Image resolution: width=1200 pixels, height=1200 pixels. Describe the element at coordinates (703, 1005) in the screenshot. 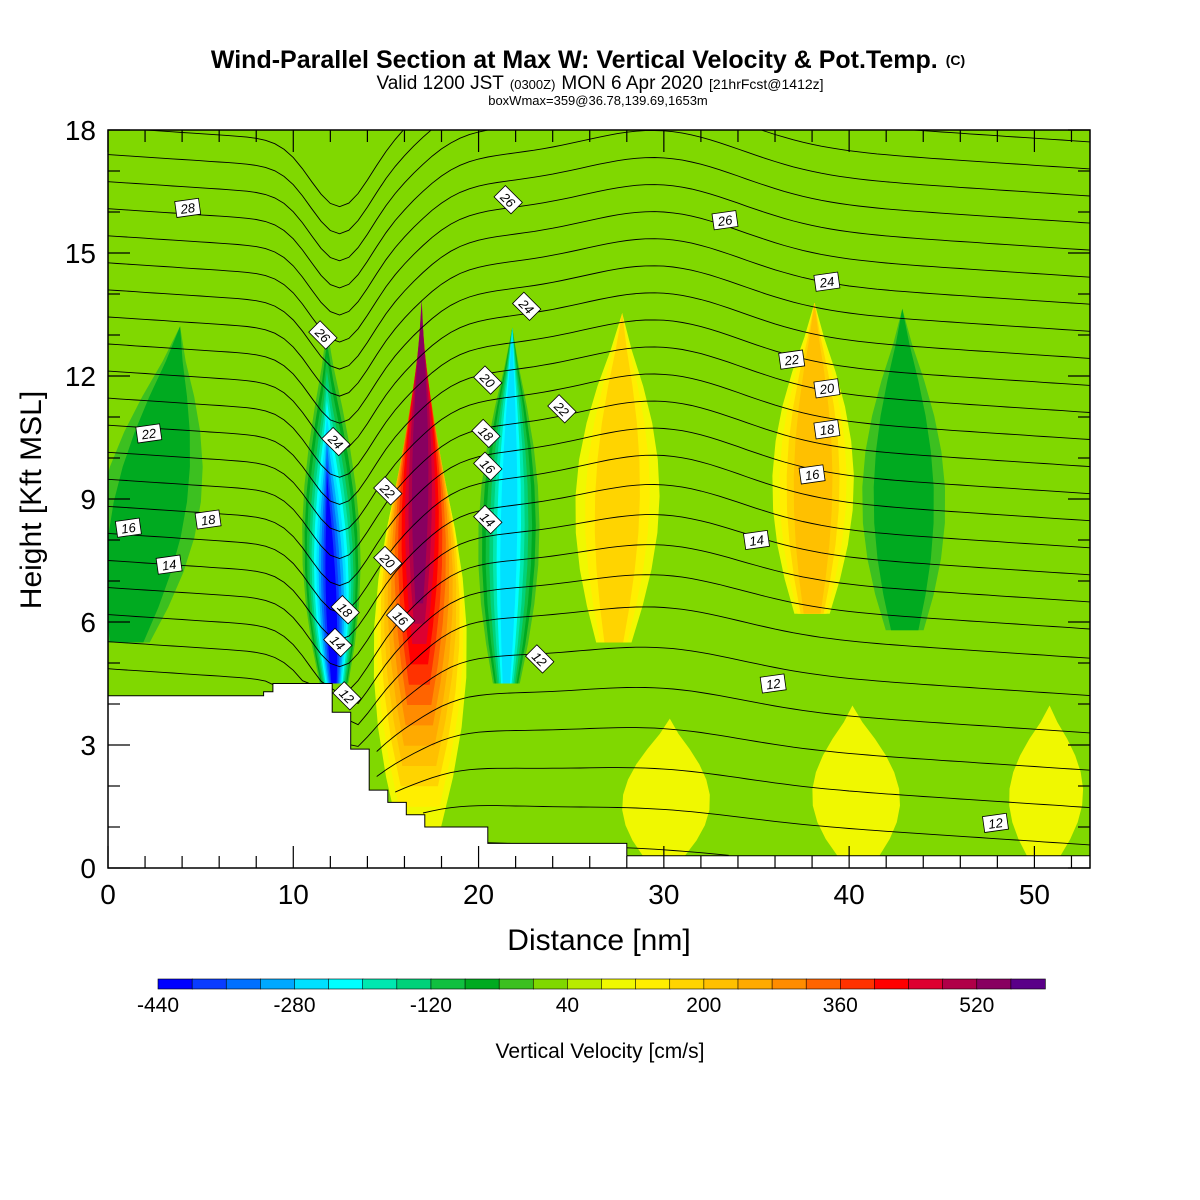

I see `colorbar-tick-label: 200` at that location.